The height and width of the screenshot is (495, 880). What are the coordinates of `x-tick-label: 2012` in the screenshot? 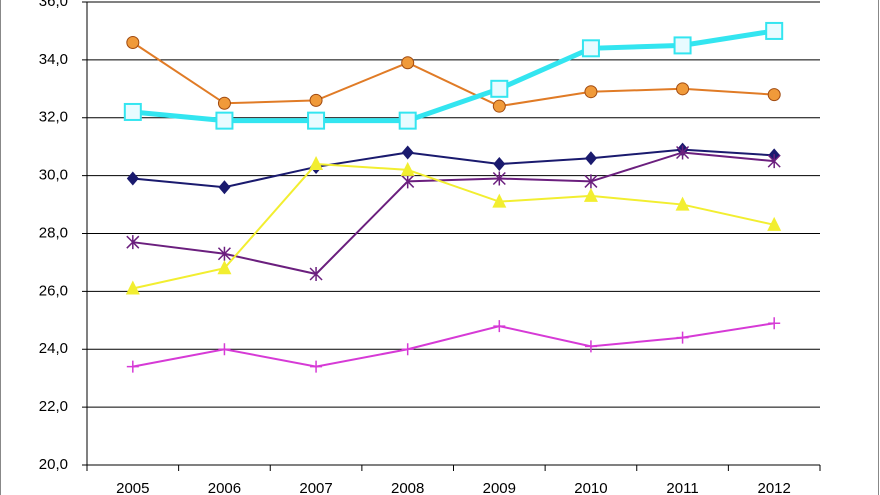 It's located at (774, 487).